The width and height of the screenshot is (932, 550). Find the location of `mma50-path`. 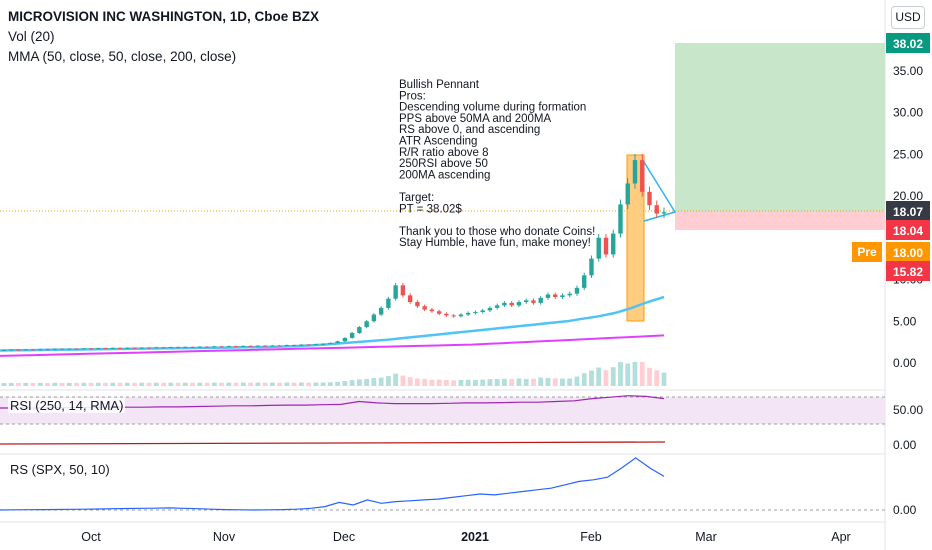

mma50-path is located at coordinates (332, 323).